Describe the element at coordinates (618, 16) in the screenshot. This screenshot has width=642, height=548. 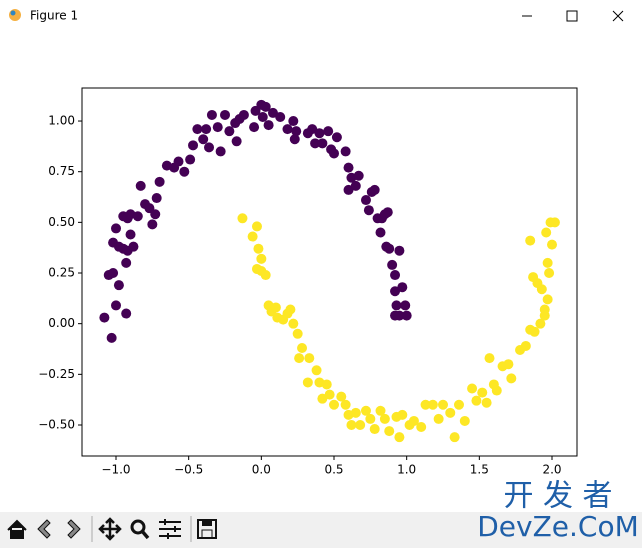
I see `close-button` at that location.